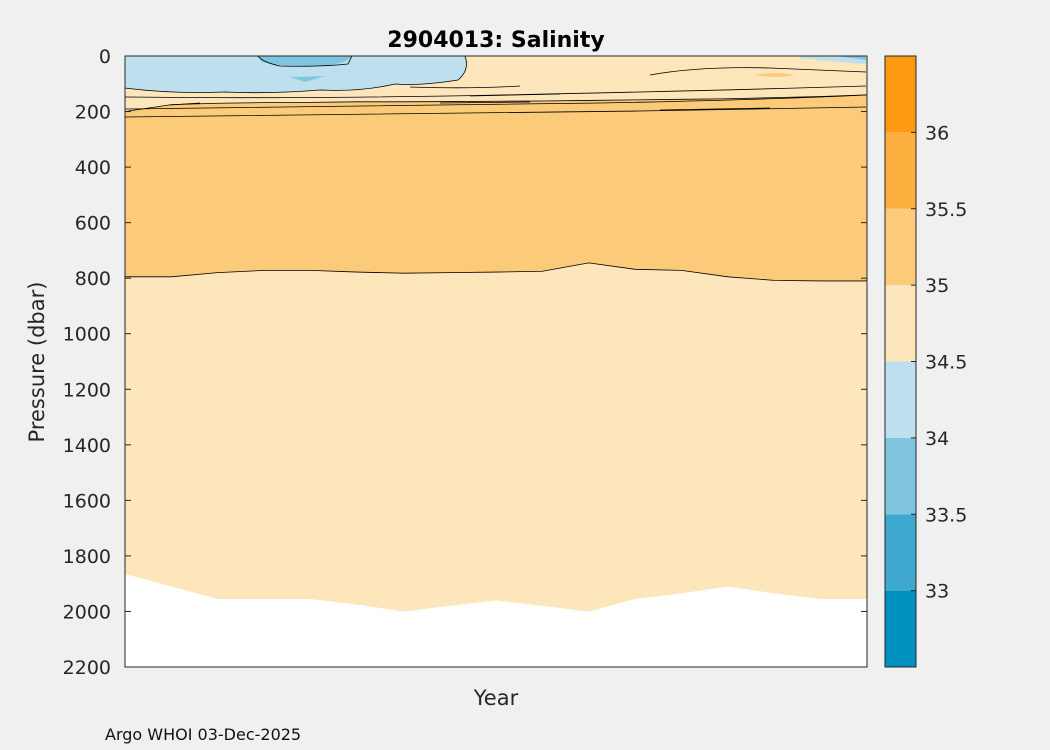 This screenshot has width=1050, height=750. Describe the element at coordinates (937, 286) in the screenshot. I see `colorbar-tick-label: 35` at that location.